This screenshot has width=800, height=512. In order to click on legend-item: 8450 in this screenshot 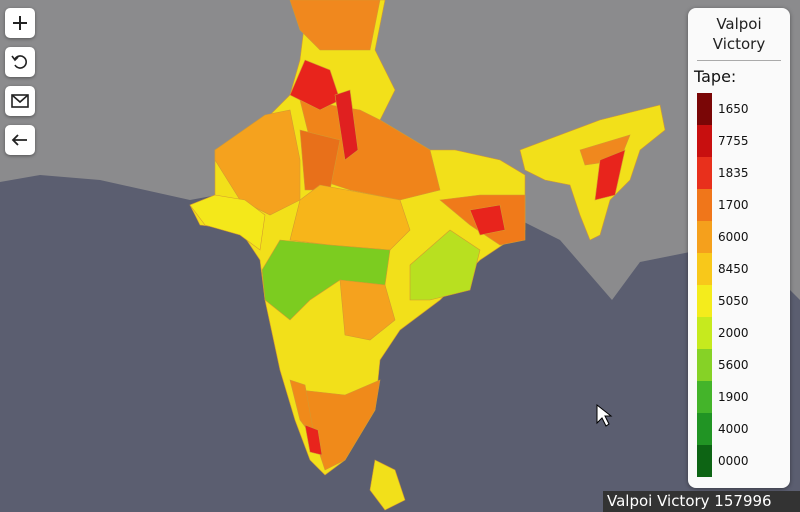, I will do `click(723, 269)`.